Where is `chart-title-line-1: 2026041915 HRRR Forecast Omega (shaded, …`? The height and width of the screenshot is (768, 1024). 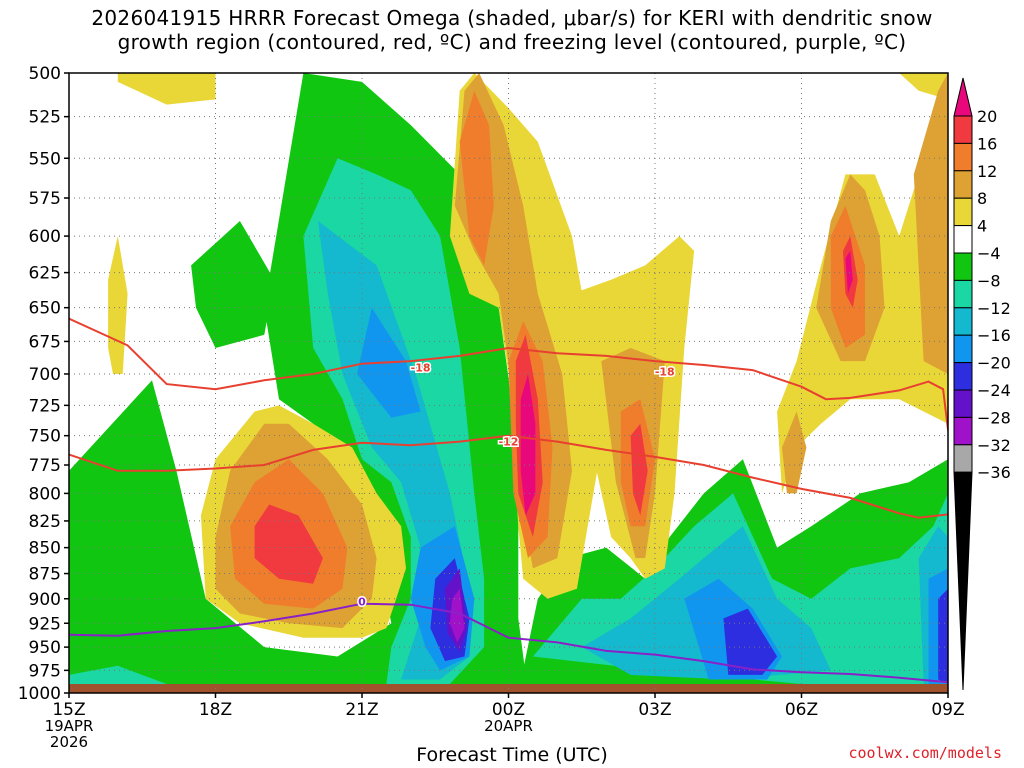
chart-title-line-1: 2026041915 HRRR Forecast Omega (shaded, … is located at coordinates (512, 18).